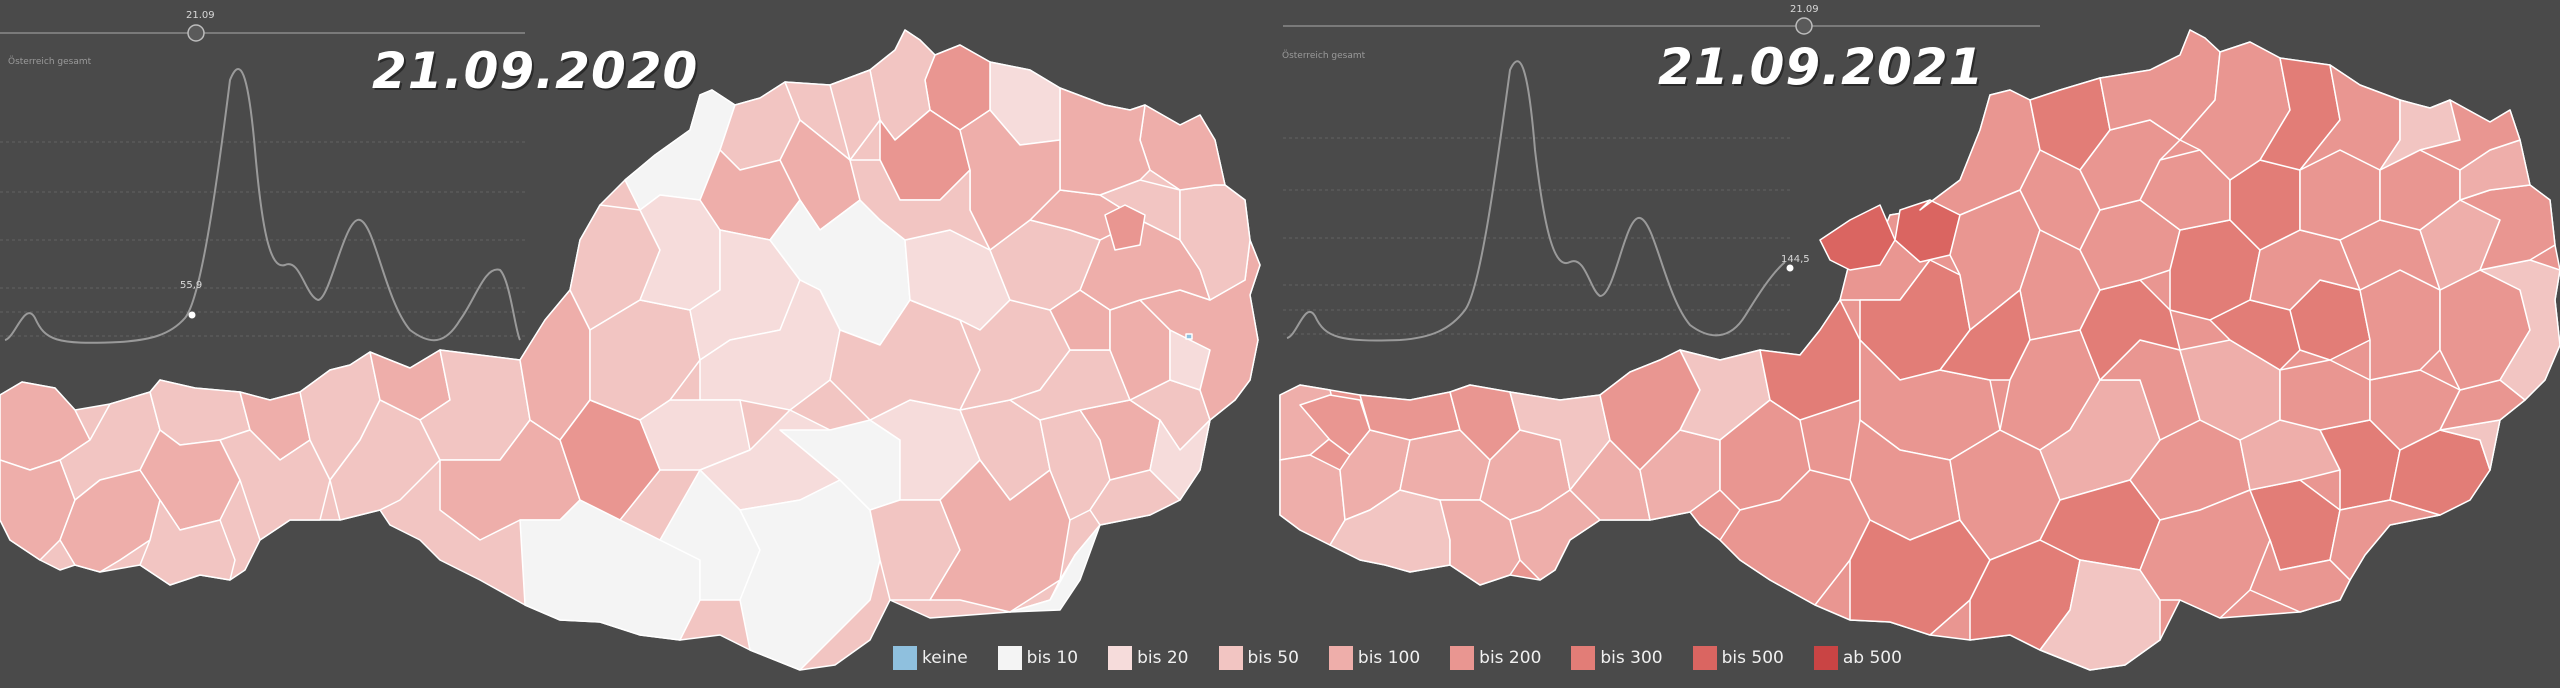 The height and width of the screenshot is (688, 2560). What do you see at coordinates (1821, 67) in the screenshot?
I see `right-date-title: 21.09.2021` at bounding box center [1821, 67].